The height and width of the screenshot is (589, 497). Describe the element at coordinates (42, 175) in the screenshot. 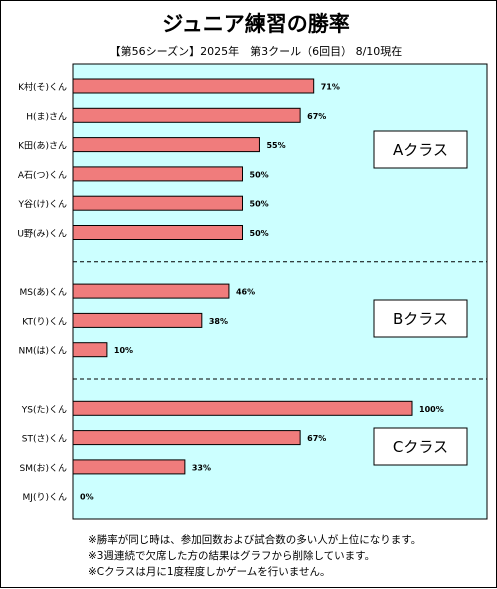

I see `category-label: A石(つ)くん` at that location.